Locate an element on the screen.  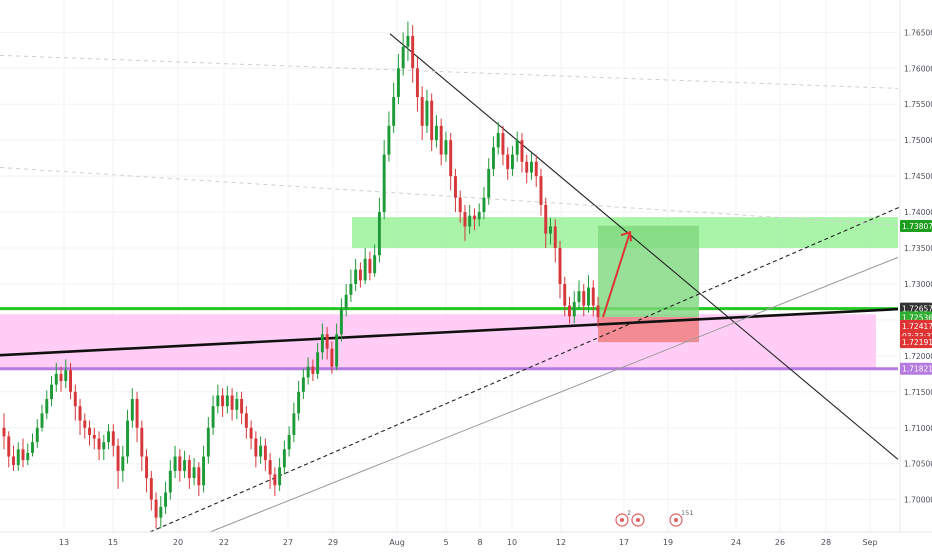
time-axis-bg is located at coordinates (466, 541).